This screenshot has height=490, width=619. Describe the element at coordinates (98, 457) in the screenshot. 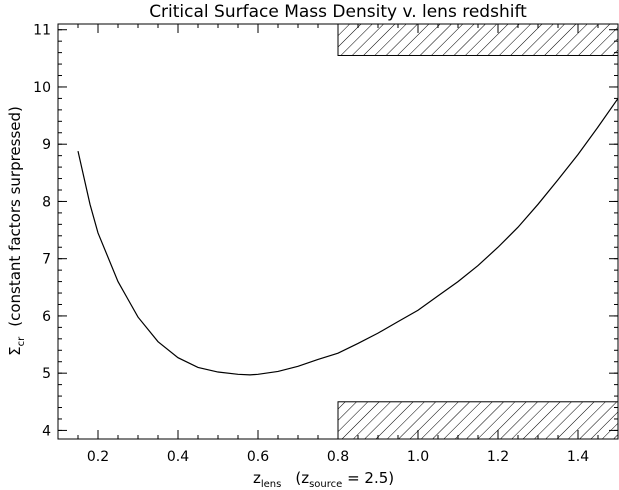

I see `x-tick-label: 0.2` at that location.